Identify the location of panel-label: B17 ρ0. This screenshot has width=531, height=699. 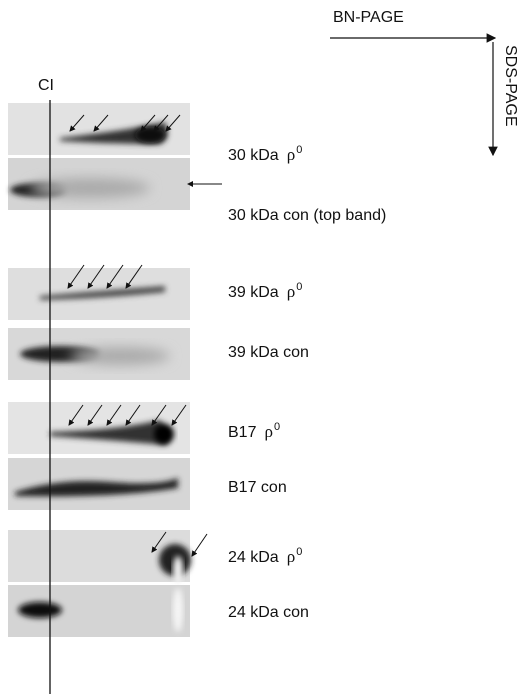
(254, 431).